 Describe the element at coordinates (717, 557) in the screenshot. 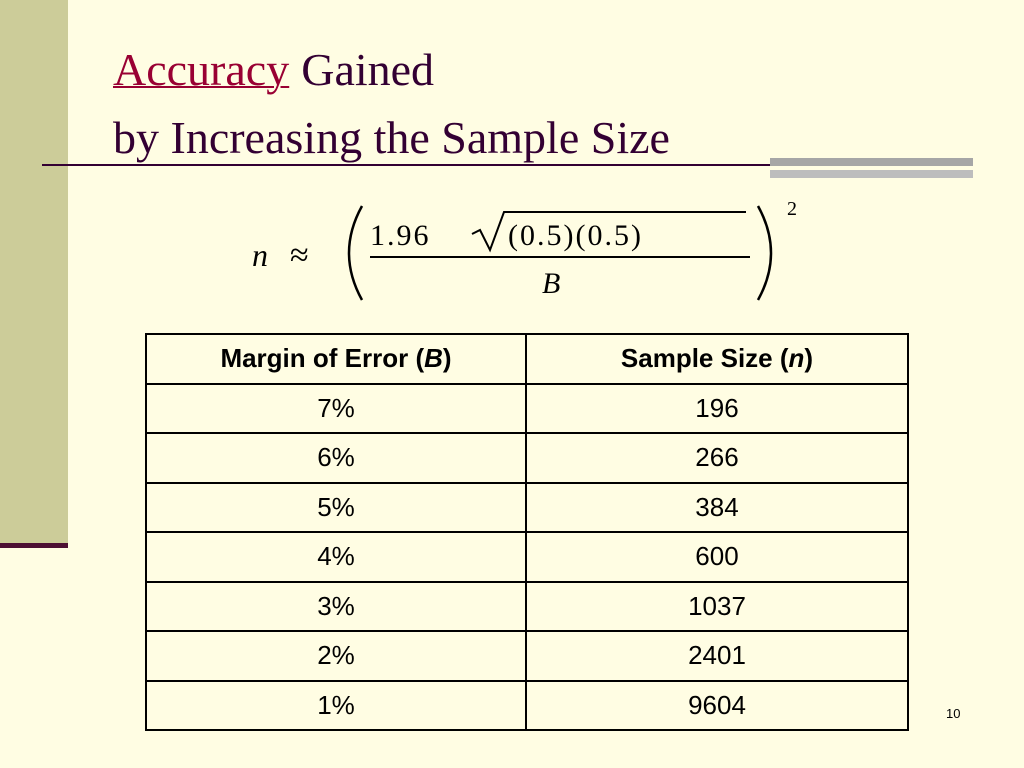

I see `table-cell: 600` at that location.